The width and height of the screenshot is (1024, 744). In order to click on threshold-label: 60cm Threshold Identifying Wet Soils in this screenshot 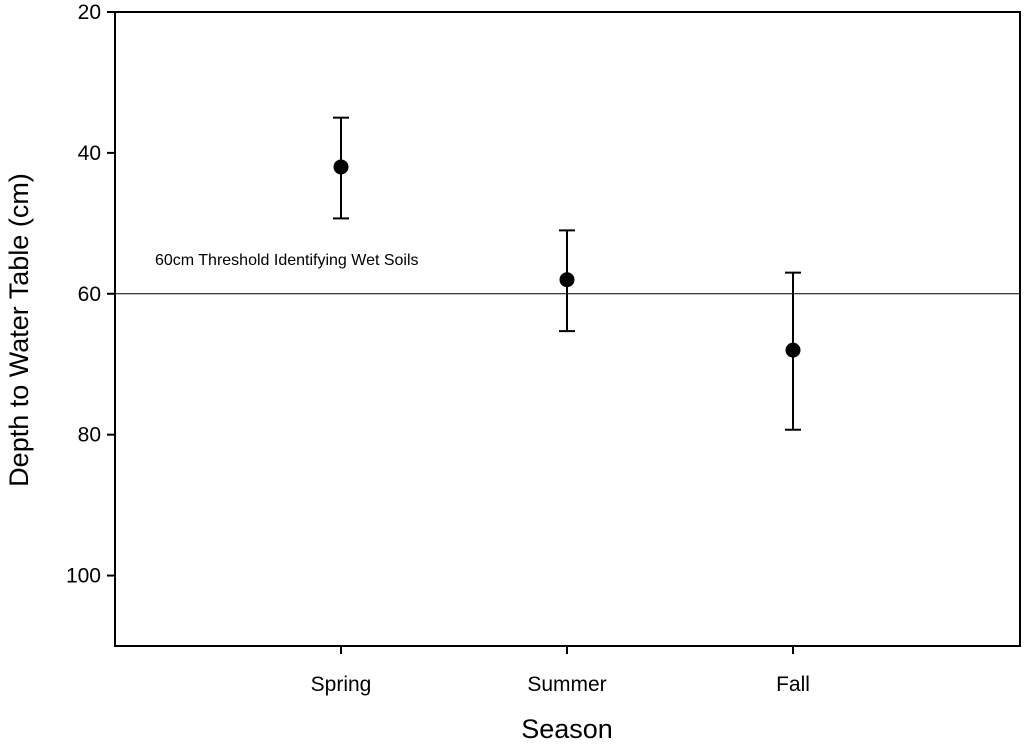, I will do `click(287, 260)`.